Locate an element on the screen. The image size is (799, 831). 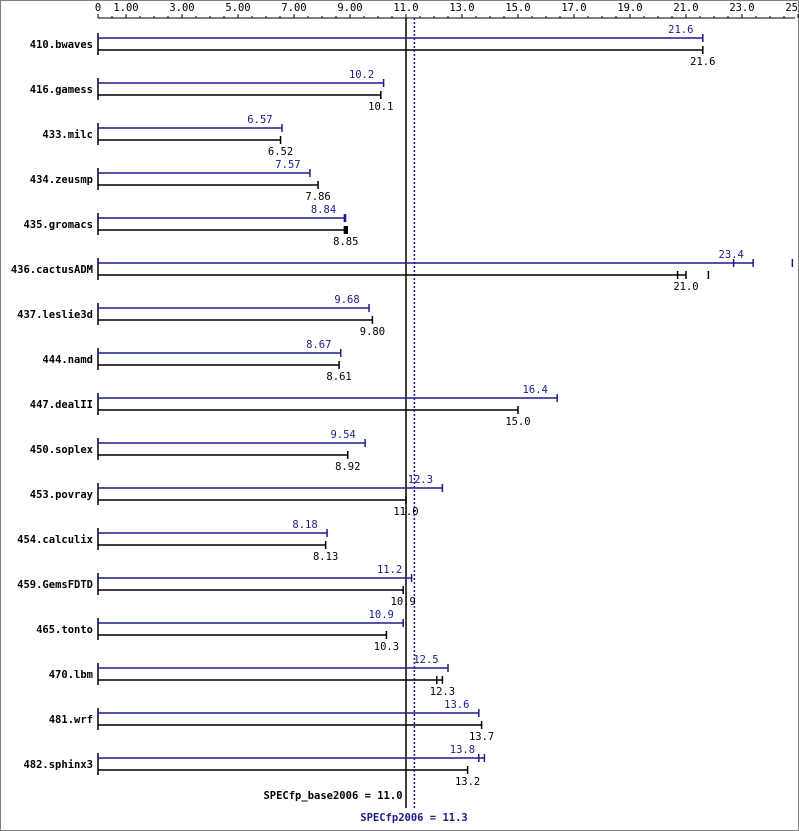
x-tick-label: 19.0 is located at coordinates (629, 8).